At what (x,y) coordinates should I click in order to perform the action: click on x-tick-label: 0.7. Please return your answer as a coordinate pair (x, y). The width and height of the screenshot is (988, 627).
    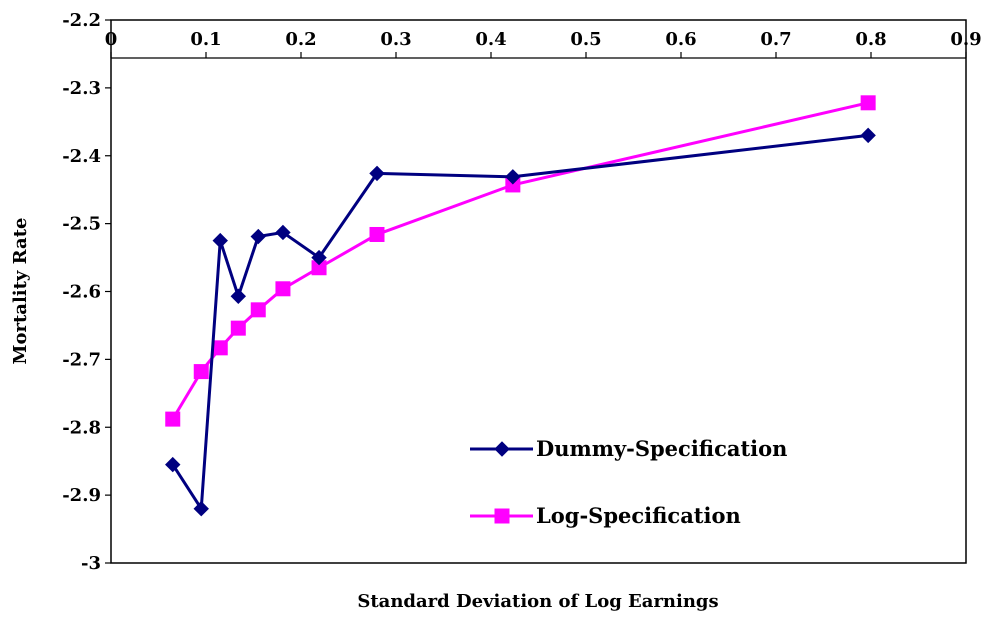
    Looking at the image, I should click on (775, 39).